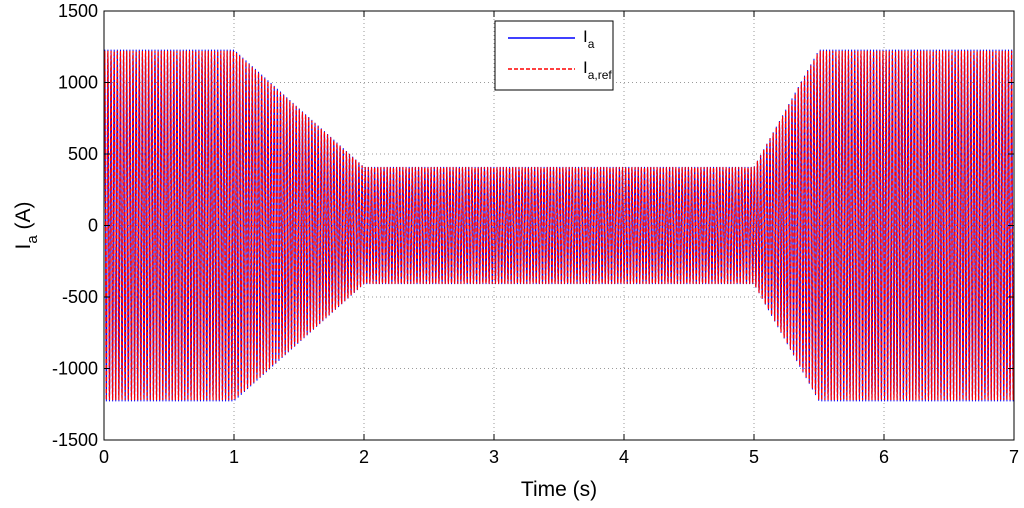  Describe the element at coordinates (364, 457) in the screenshot. I see `x-tick-label: 2` at that location.